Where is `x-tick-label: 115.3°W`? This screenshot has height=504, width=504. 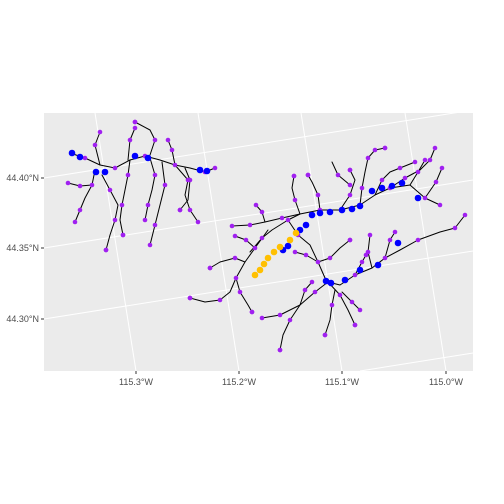
x-tick-label: 115.3°W is located at coordinates (136, 382).